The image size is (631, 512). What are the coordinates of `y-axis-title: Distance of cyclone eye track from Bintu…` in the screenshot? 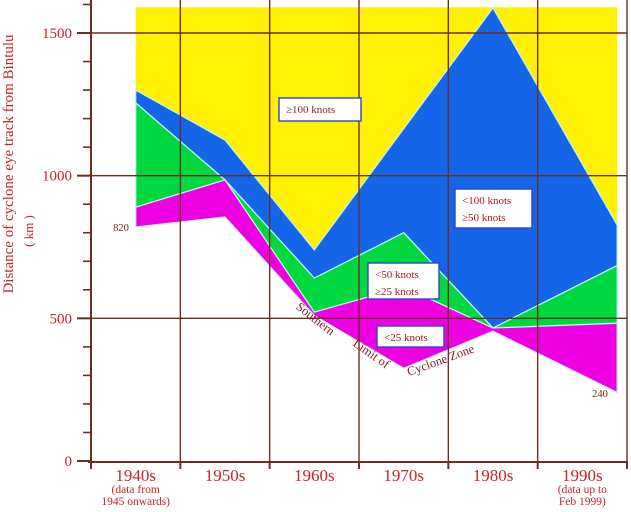 It's located at (9, 164).